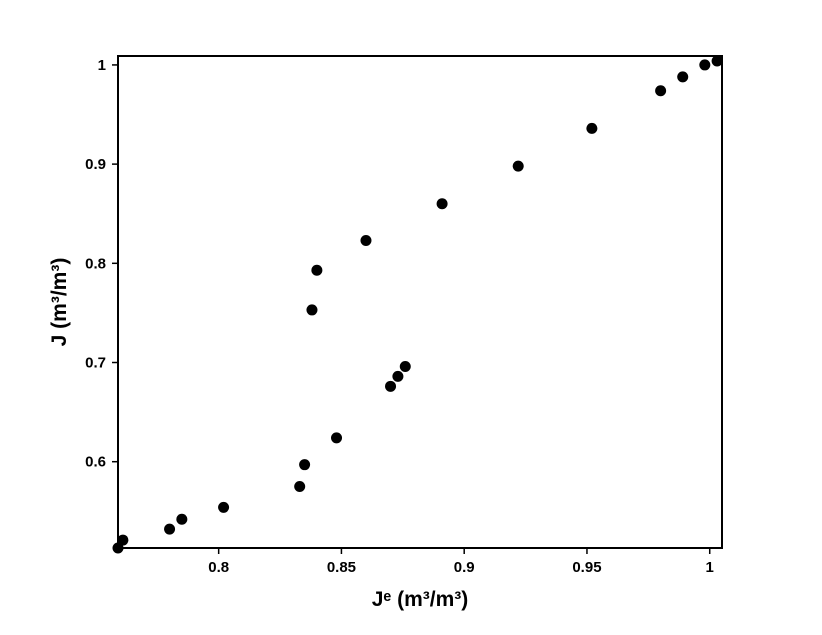  I want to click on y-tick-label: 0.7, so click(95, 363).